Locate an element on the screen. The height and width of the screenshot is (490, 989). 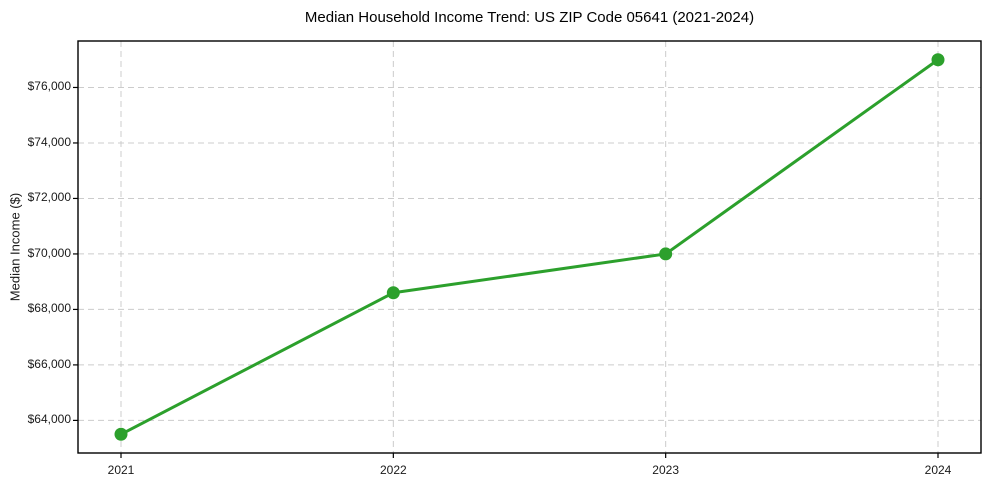
data-point-2021 is located at coordinates (121, 434).